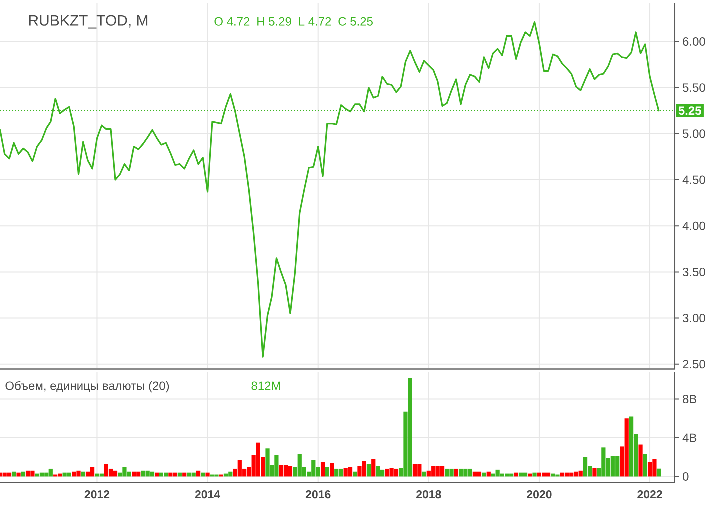 This screenshot has height=508, width=719. Describe the element at coordinates (88, 22) in the screenshot. I see `text: RUBKZT_TOD, M` at that location.